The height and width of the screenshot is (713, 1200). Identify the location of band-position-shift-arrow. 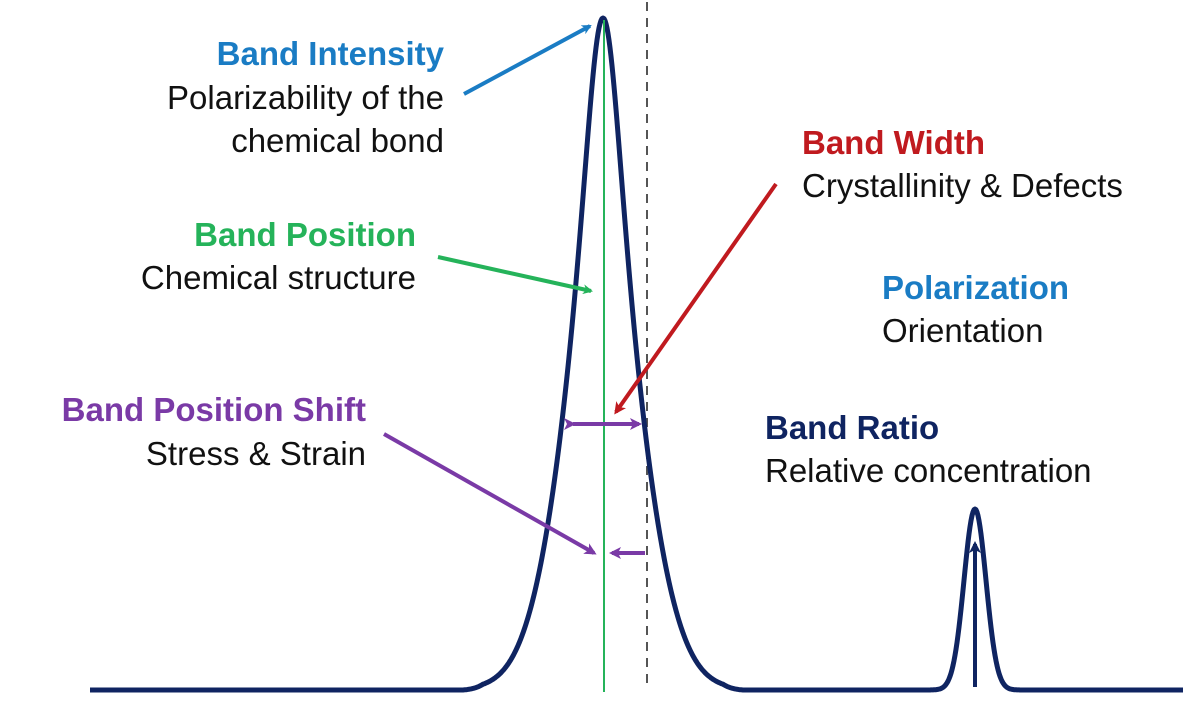
(490, 493).